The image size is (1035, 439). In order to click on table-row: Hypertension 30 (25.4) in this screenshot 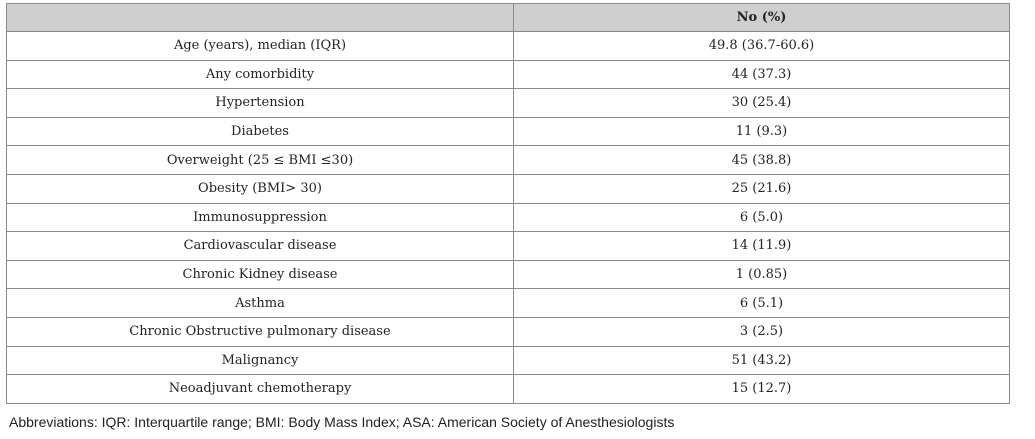, I will do `click(508, 103)`.